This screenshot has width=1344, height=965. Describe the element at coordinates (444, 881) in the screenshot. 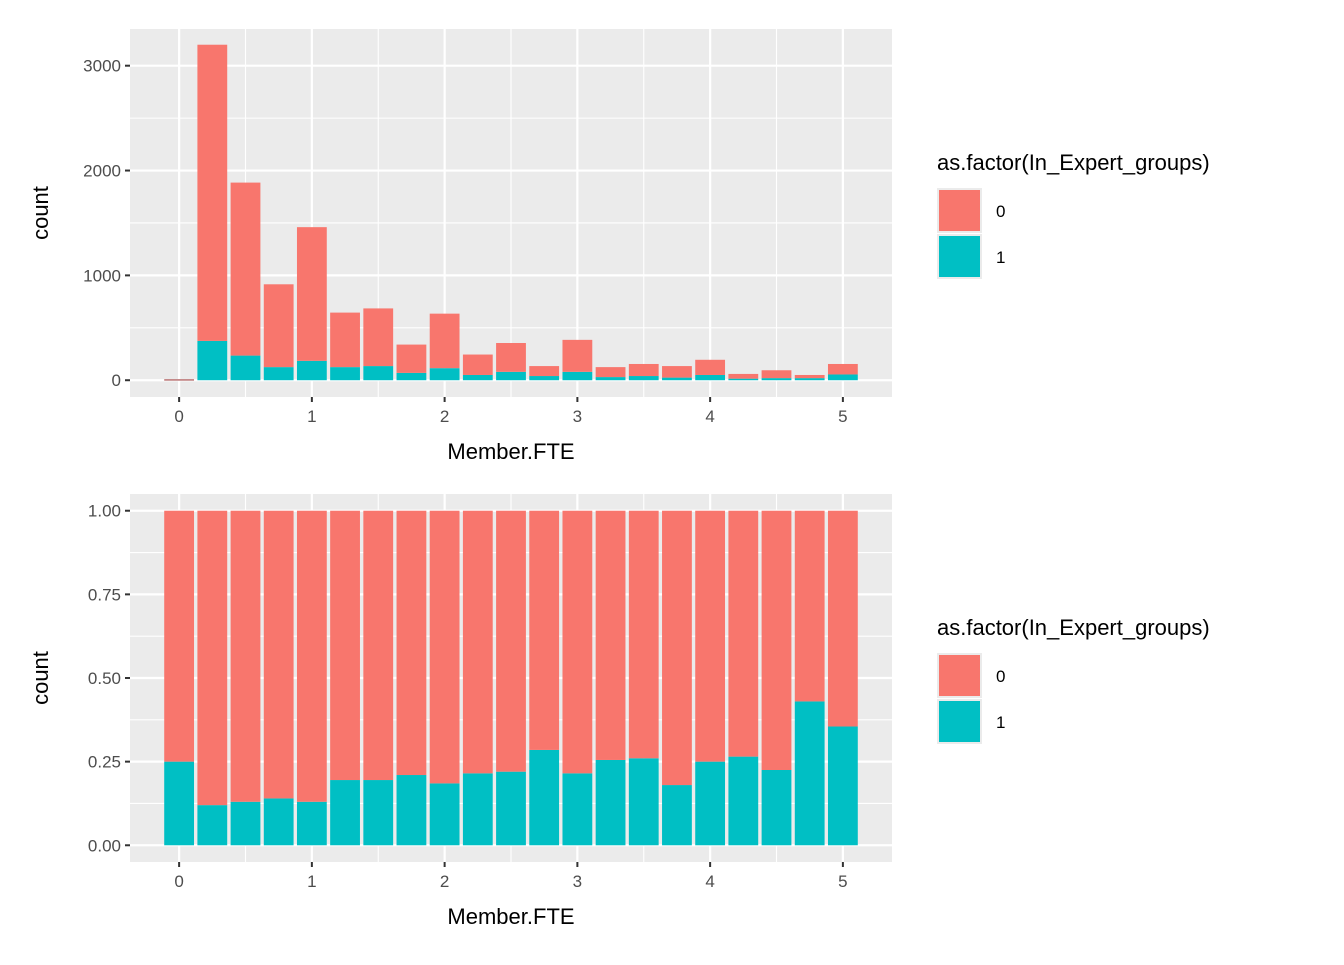

I see `x-tick-label: 2` at that location.